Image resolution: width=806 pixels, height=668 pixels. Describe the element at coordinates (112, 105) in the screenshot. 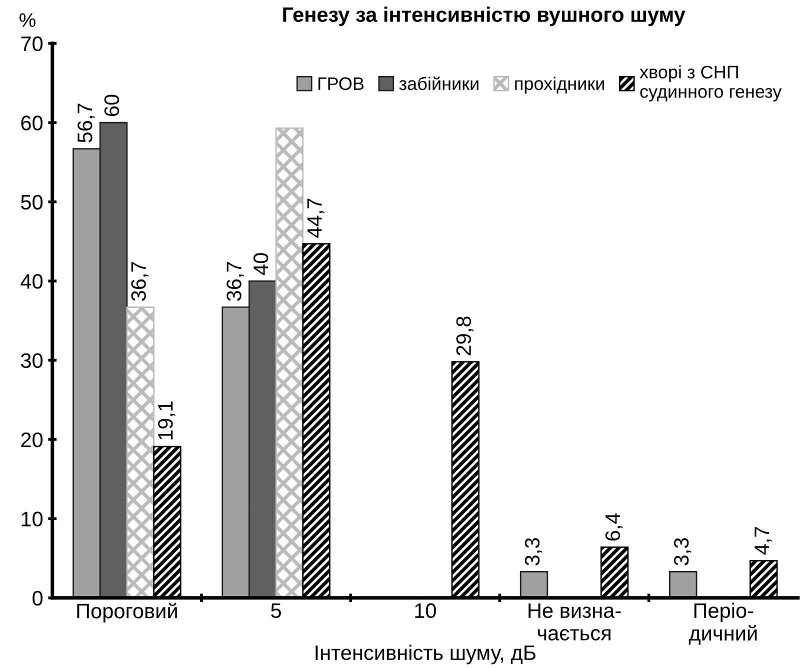

I see `data-label: 60` at that location.